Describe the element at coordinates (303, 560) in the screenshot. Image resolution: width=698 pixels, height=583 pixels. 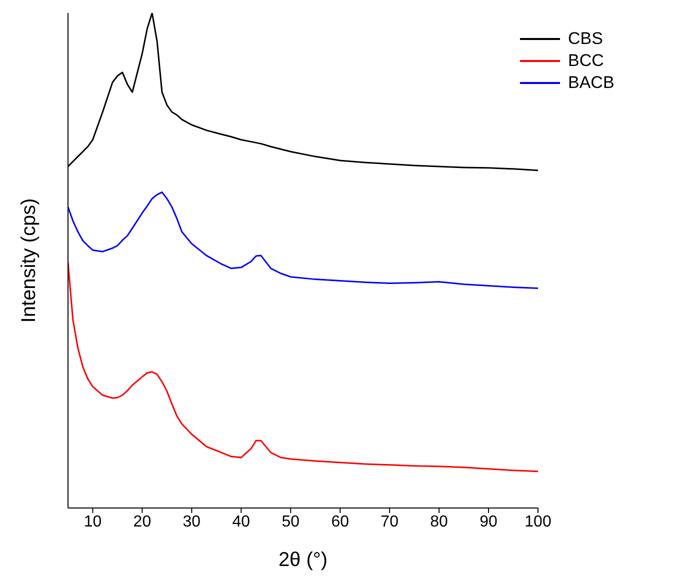
I see `x-axis-title: 2θ (°)` at that location.